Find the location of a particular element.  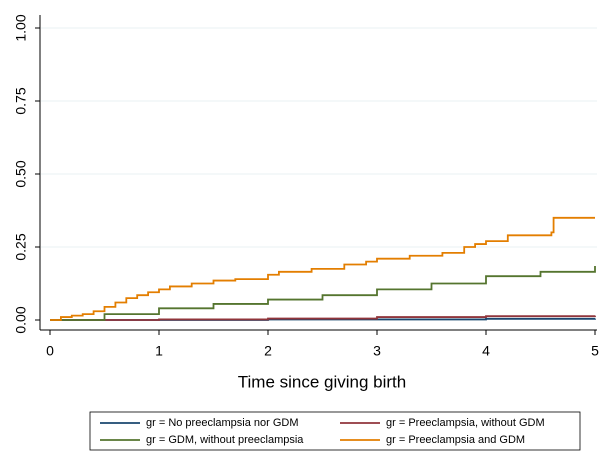

legend-label: gr = Preeclampsia and GDM is located at coordinates (455, 440).